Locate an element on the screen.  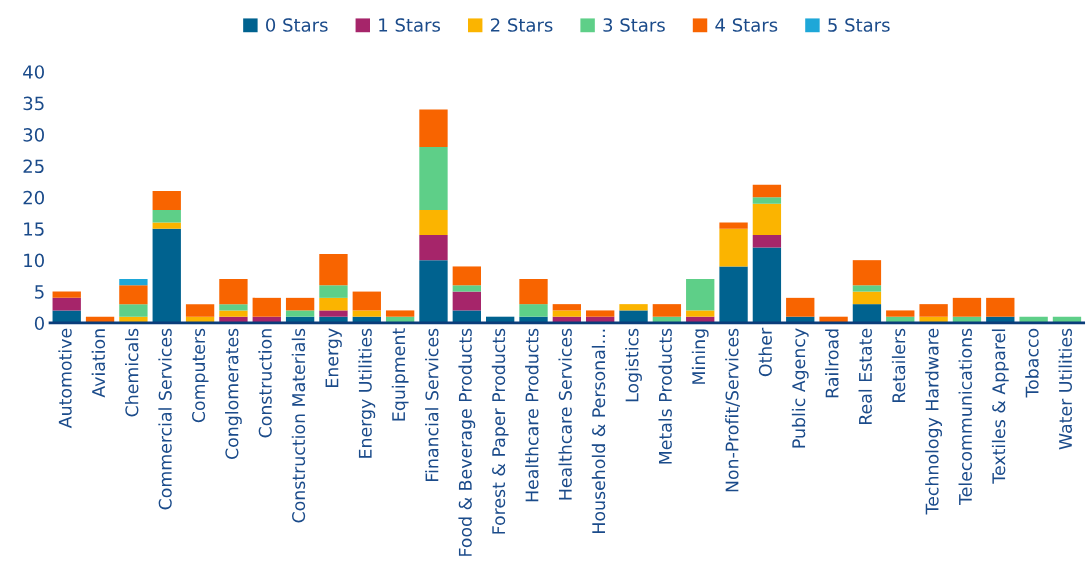
x-tick-label: Railroad is located at coordinates (832, 363).